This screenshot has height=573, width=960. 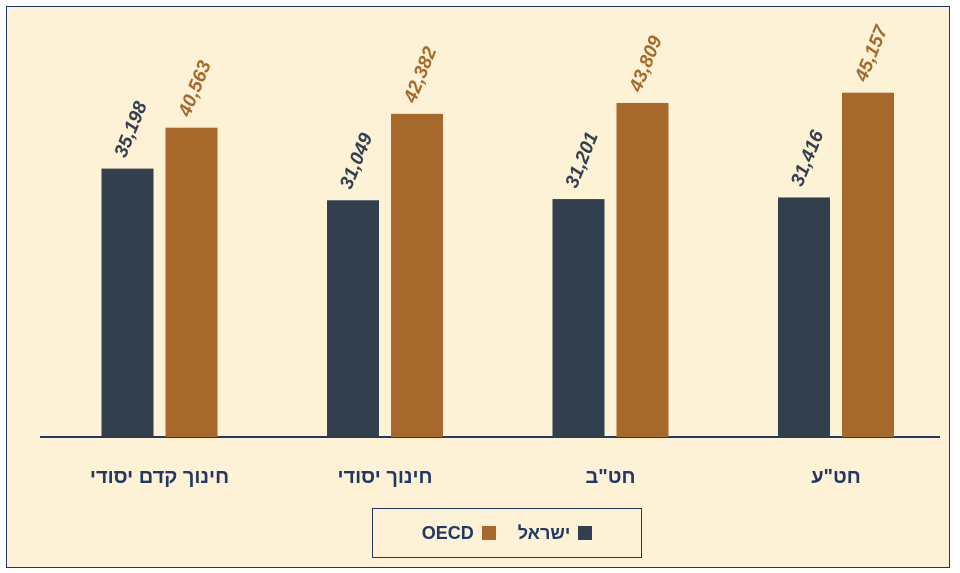 I want to click on value-label-israel-2: 31,201, so click(x=582, y=160).